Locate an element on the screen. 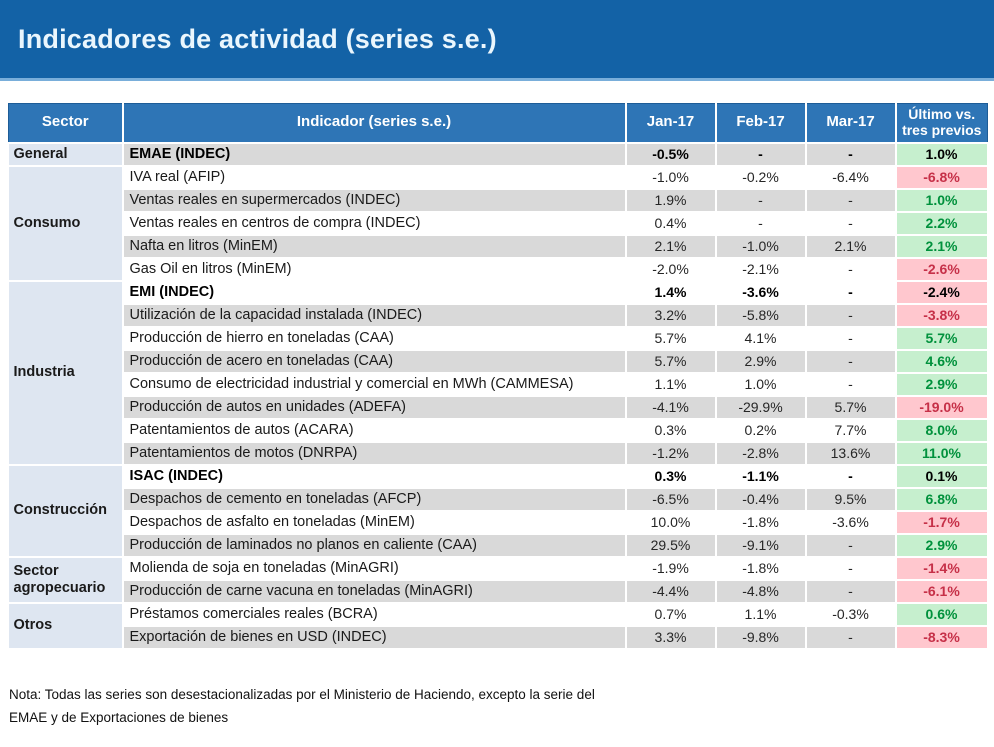 This screenshot has height=747, width=994. header-ultimo-vs-tres-previos: Último vs. tres previos is located at coordinates (941, 123).